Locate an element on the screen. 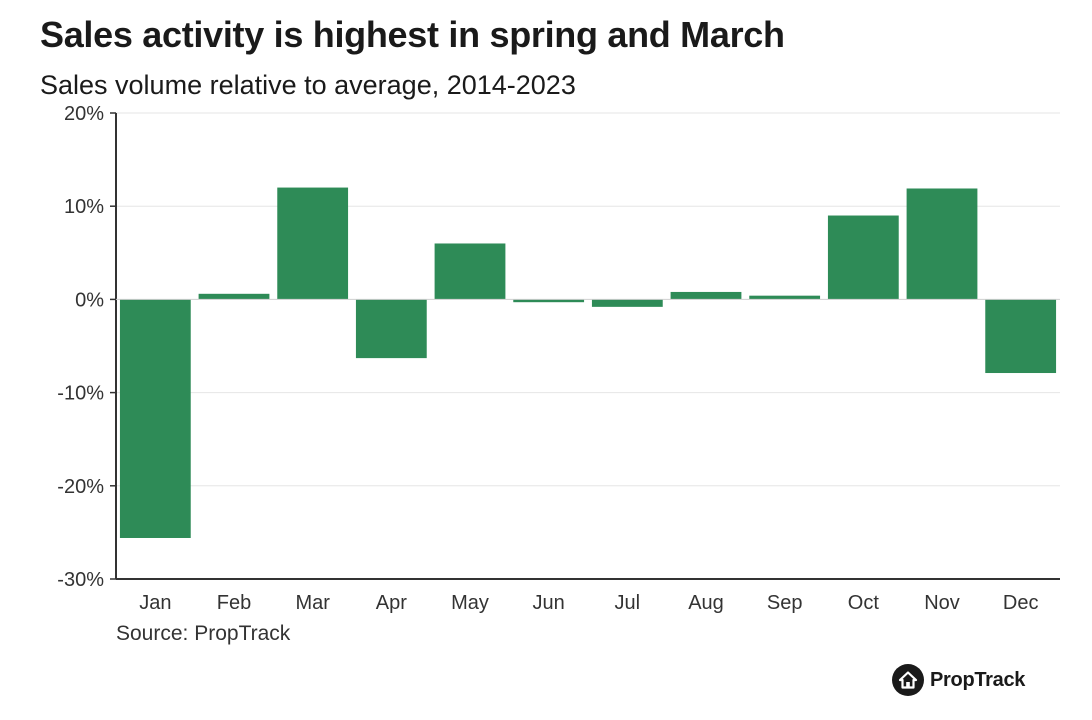 Image resolution: width=1092 pixels, height=720 pixels. bar-jun is located at coordinates (549, 301).